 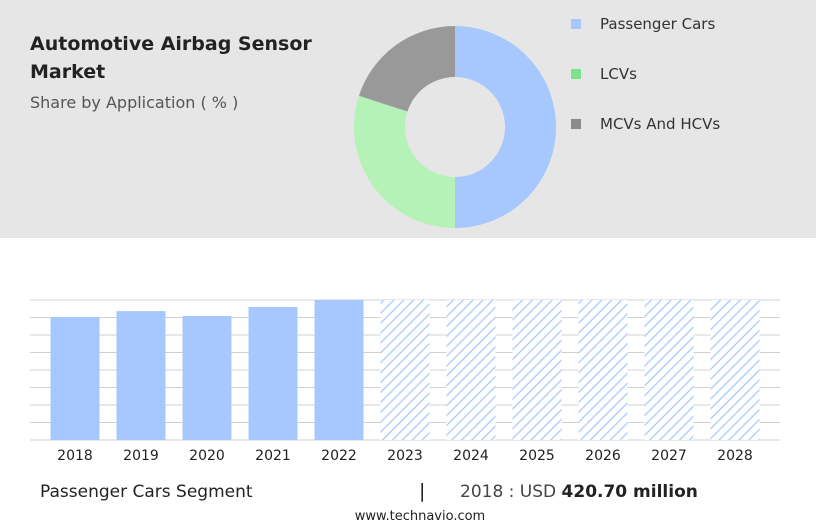 What do you see at coordinates (735, 456) in the screenshot?
I see `x-tick-label: 2028` at bounding box center [735, 456].